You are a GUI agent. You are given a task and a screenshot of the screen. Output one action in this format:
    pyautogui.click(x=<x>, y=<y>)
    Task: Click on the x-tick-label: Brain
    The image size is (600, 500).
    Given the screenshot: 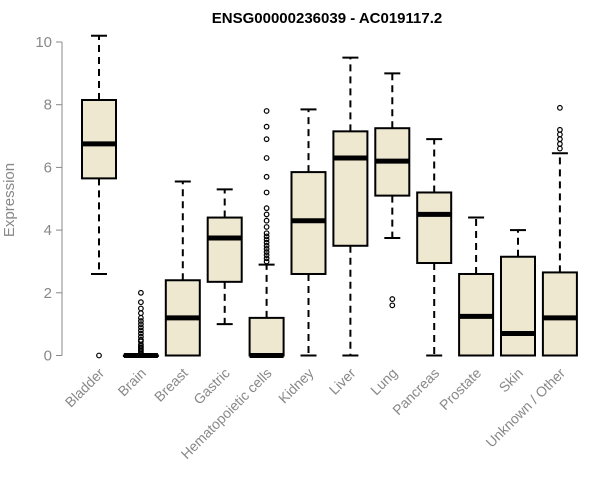 What is the action you would take?
    pyautogui.click(x=132, y=382)
    